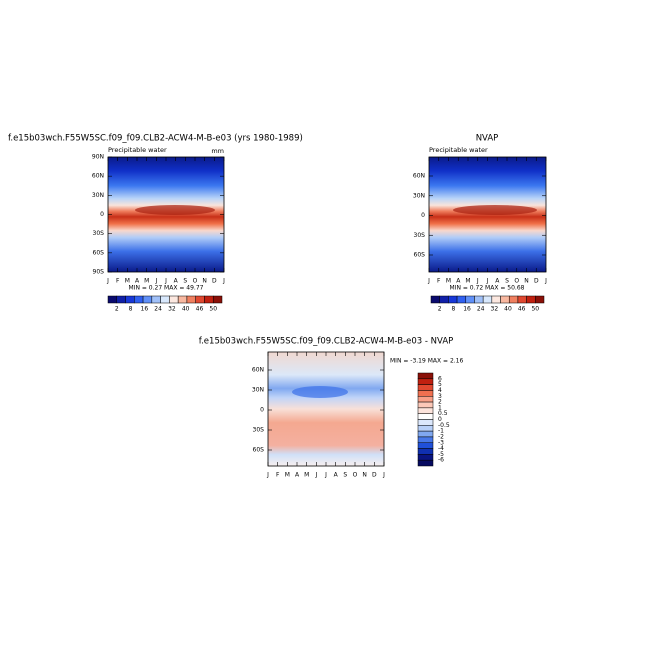  I want to click on stats: MIN = -3.19 MAX = 2.16, so click(426, 361).